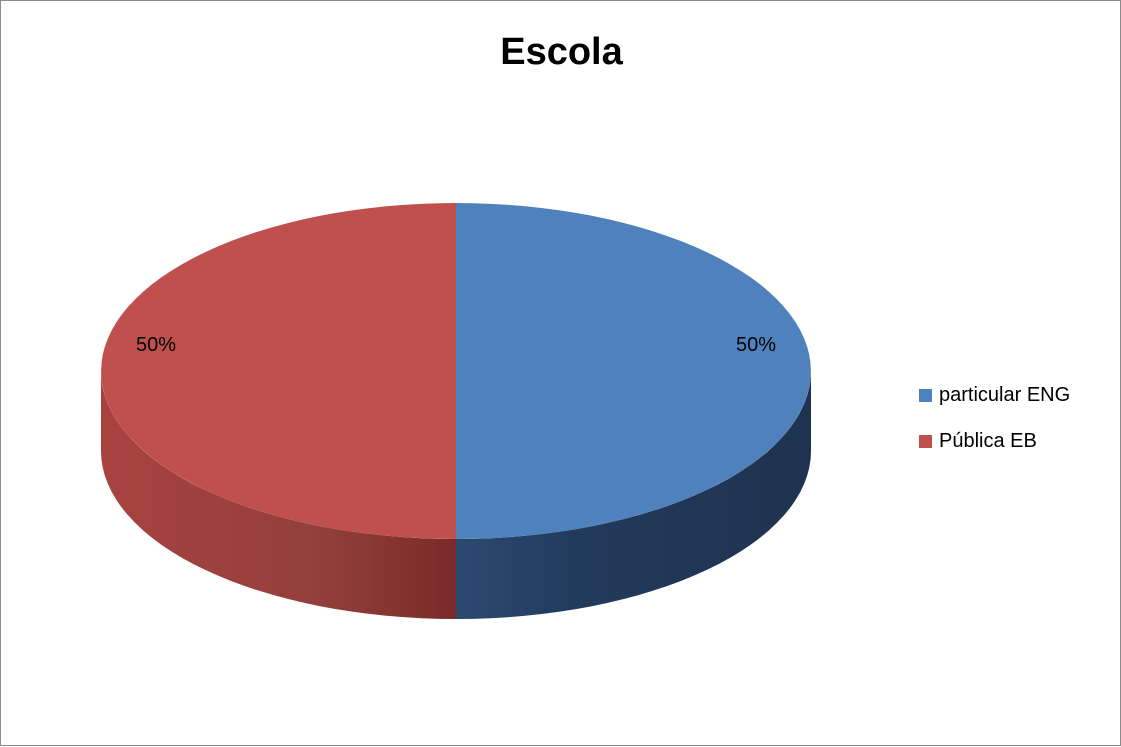 The width and height of the screenshot is (1121, 747). Describe the element at coordinates (1005, 394) in the screenshot. I see `legend-label-particular: particular ENG` at that location.